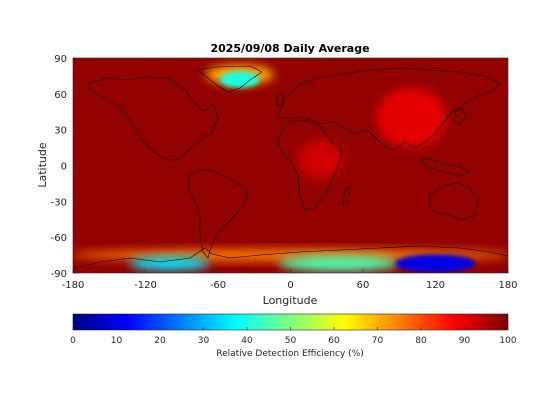 This screenshot has height=420, width=560. I want to click on y-tick-label: 30, so click(60, 131).